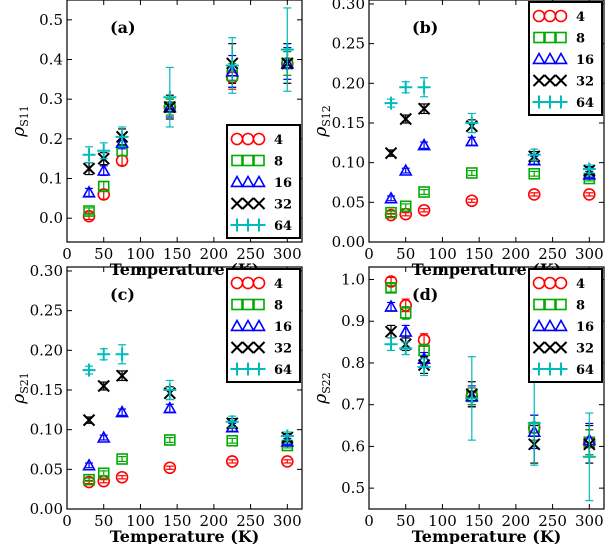  Describe the element at coordinates (348, 44) in the screenshot. I see `y-tick-label: 0.25` at that location.